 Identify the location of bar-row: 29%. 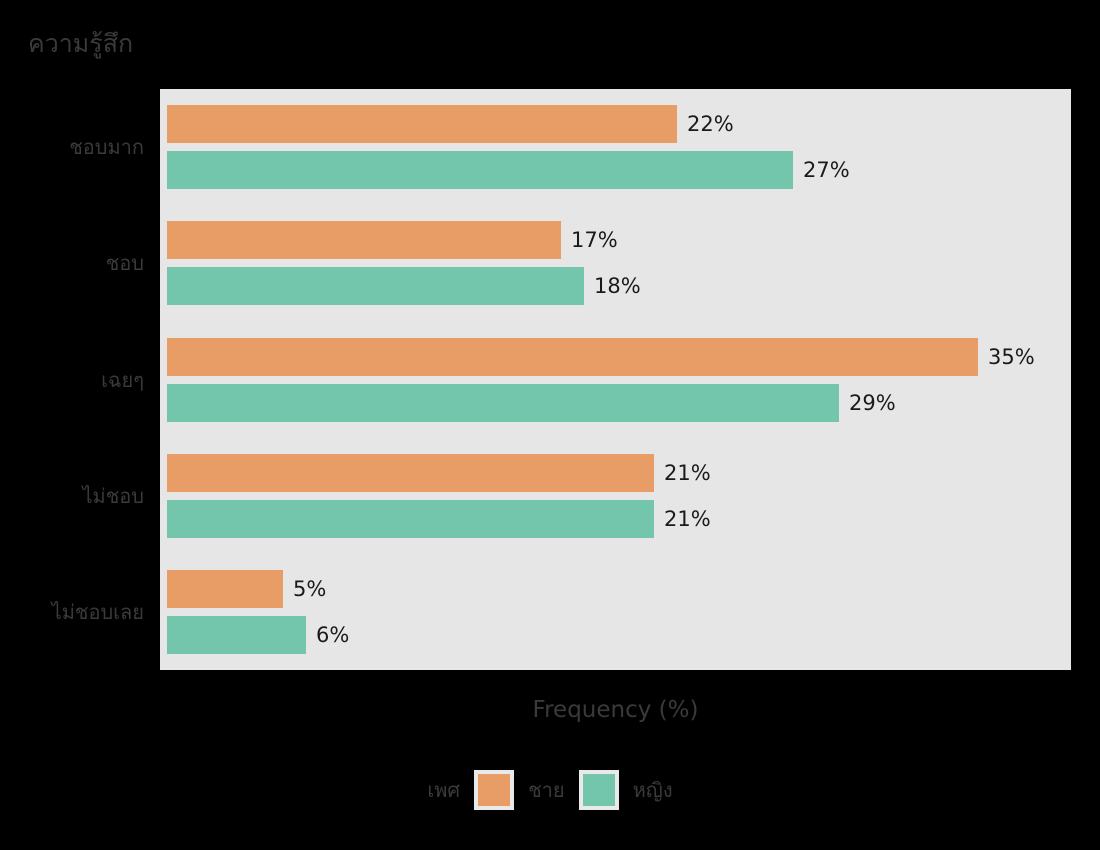
(531, 402).